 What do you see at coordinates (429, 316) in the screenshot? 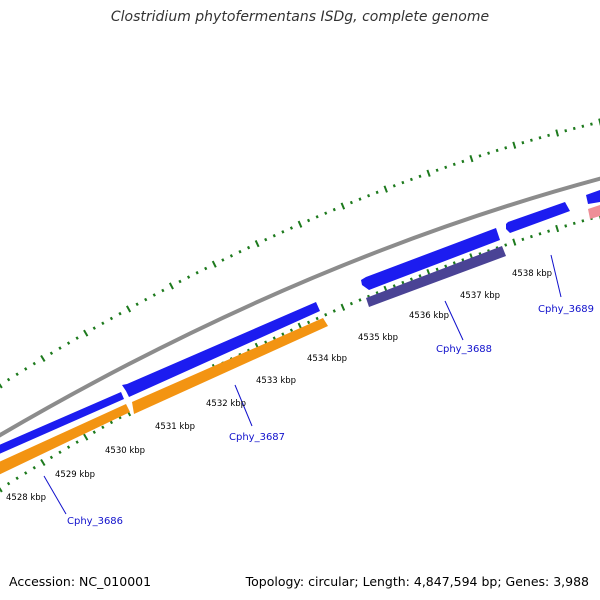
I see `position-label: 4536 kbp` at bounding box center [429, 316].